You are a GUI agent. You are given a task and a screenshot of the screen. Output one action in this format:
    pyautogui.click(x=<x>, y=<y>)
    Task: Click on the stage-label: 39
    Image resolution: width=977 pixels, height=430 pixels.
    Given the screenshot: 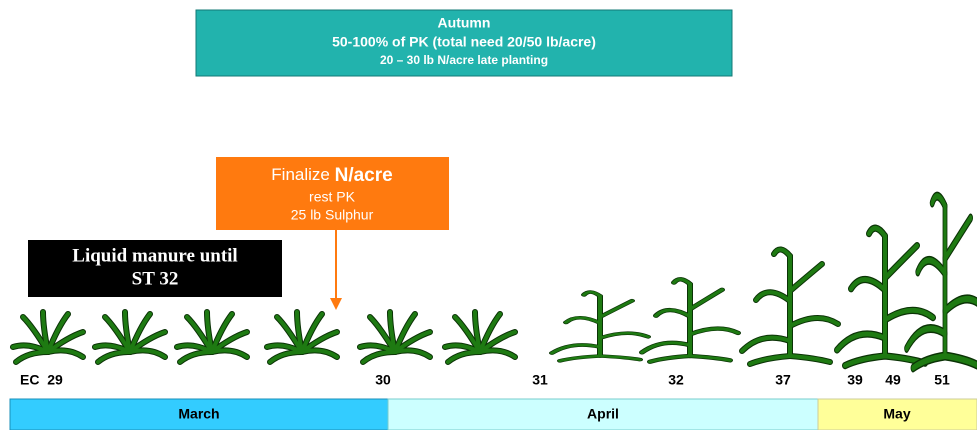 What is the action you would take?
    pyautogui.click(x=855, y=380)
    